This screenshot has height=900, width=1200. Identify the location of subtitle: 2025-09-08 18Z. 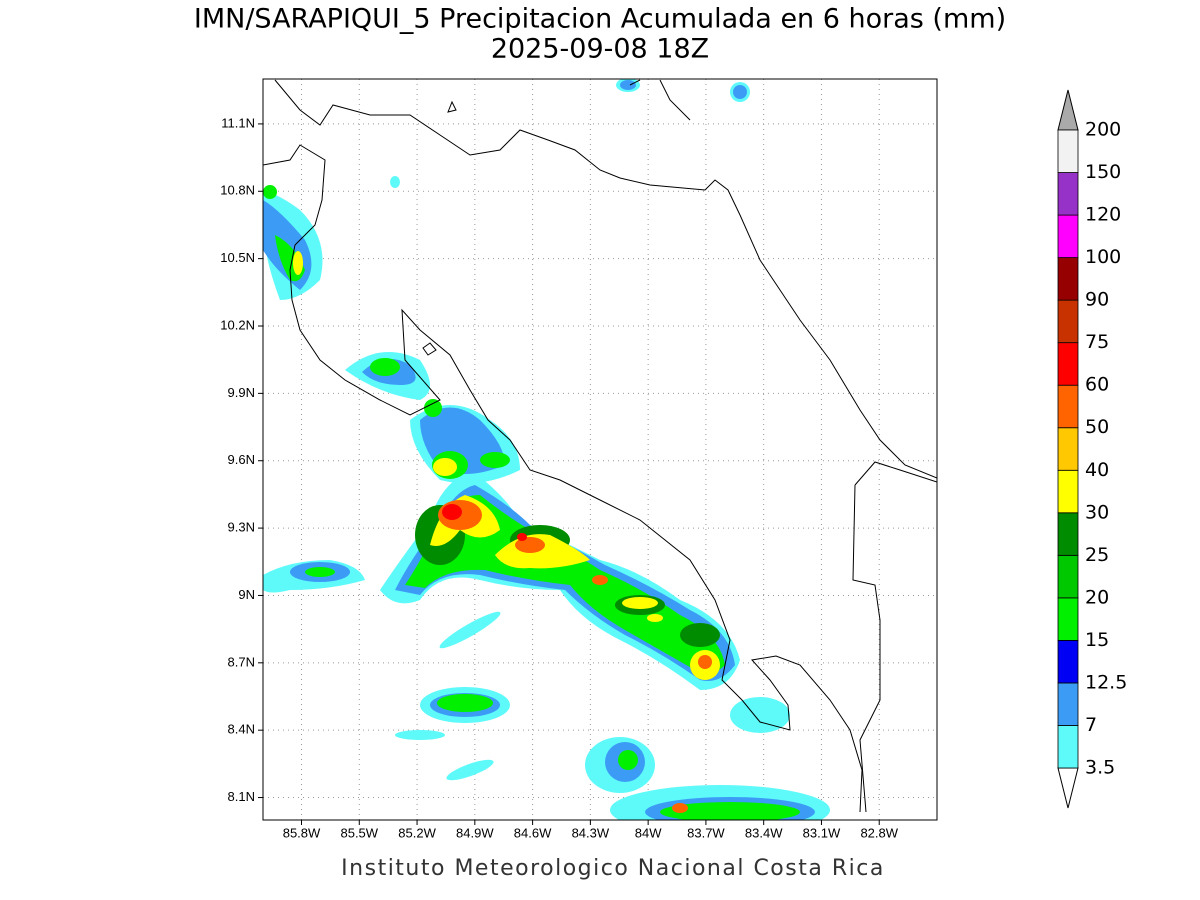
(600, 49).